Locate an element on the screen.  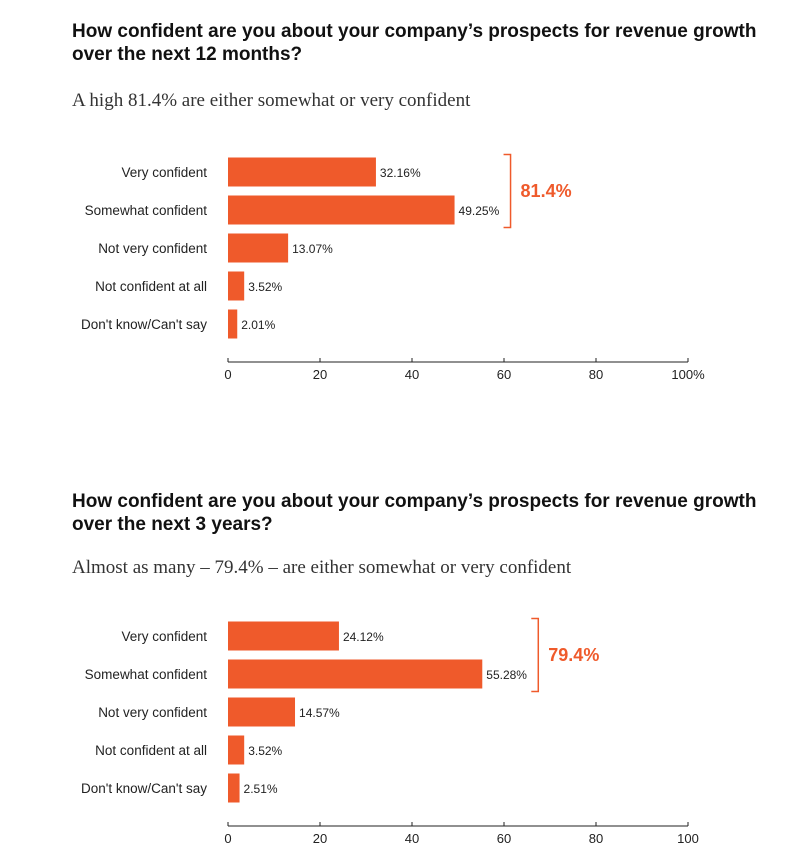
value-label: 32.16% is located at coordinates (400, 173).